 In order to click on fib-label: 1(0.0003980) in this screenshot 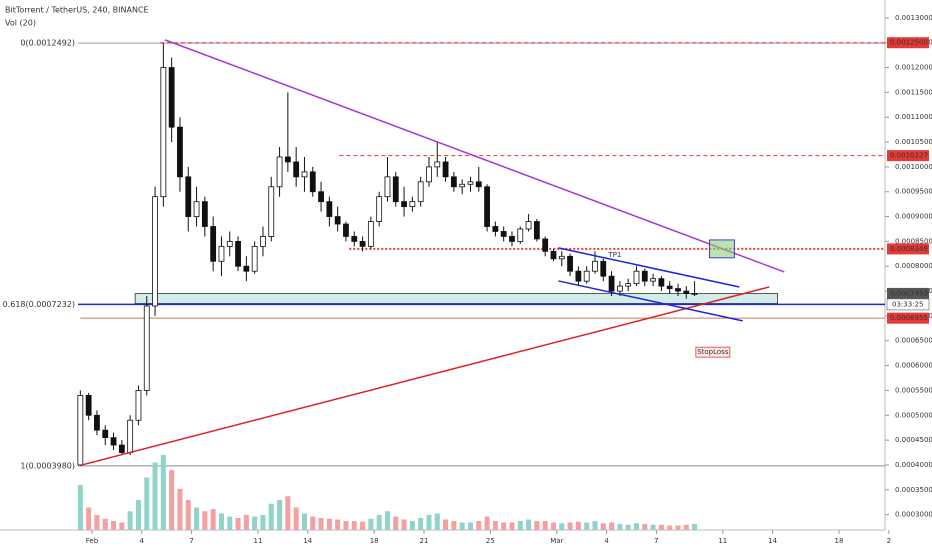, I will do `click(47, 465)`.